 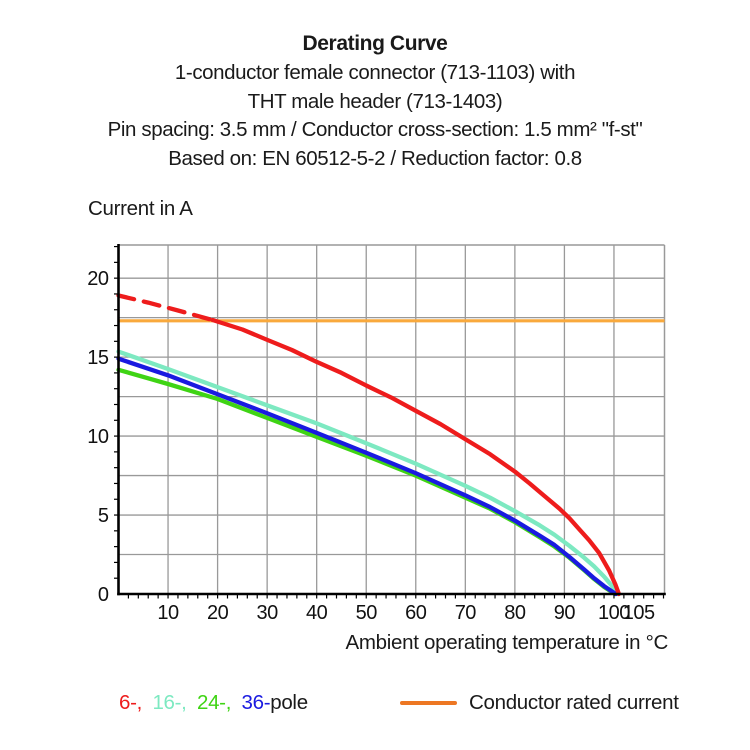 What do you see at coordinates (317, 613) in the screenshot?
I see `svg-text: 40` at bounding box center [317, 613].